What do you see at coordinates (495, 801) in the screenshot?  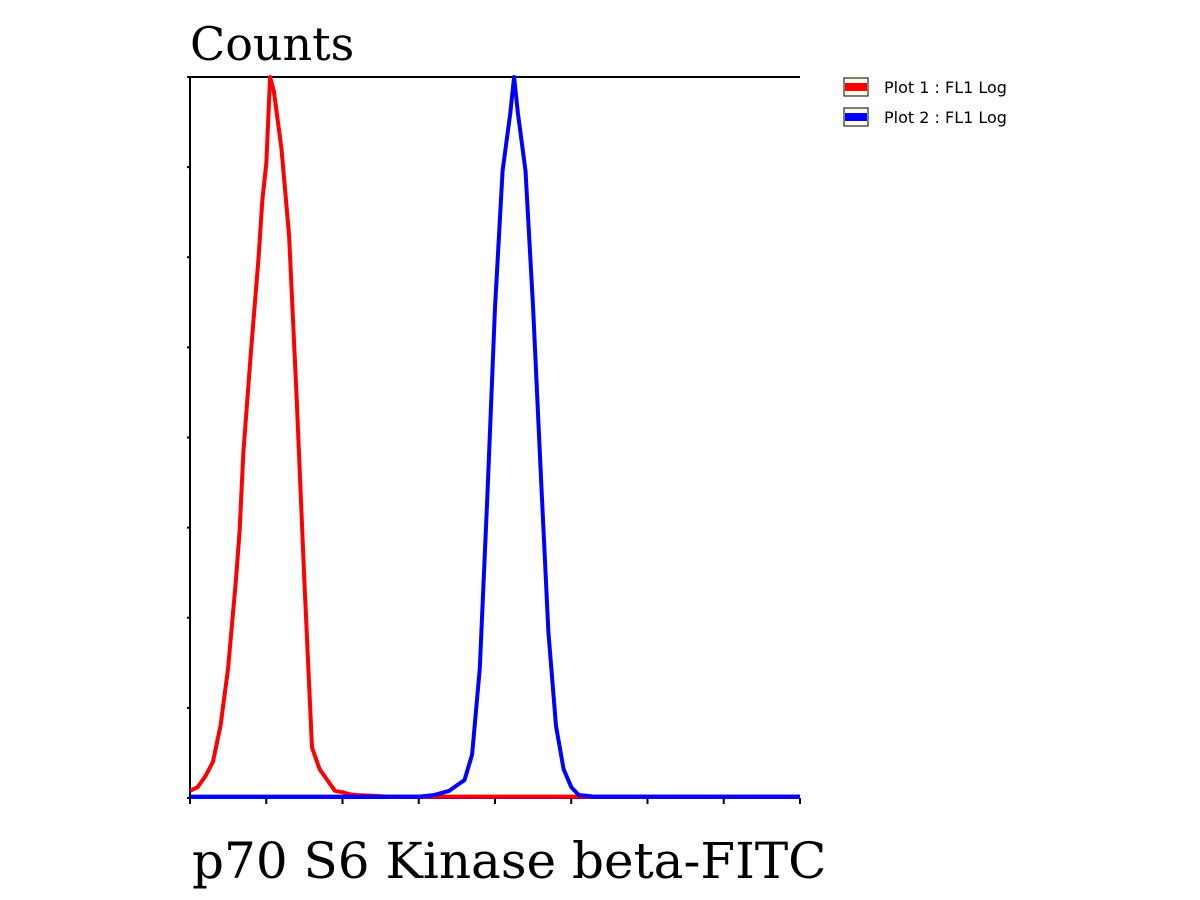 I see `x-ticks` at bounding box center [495, 801].